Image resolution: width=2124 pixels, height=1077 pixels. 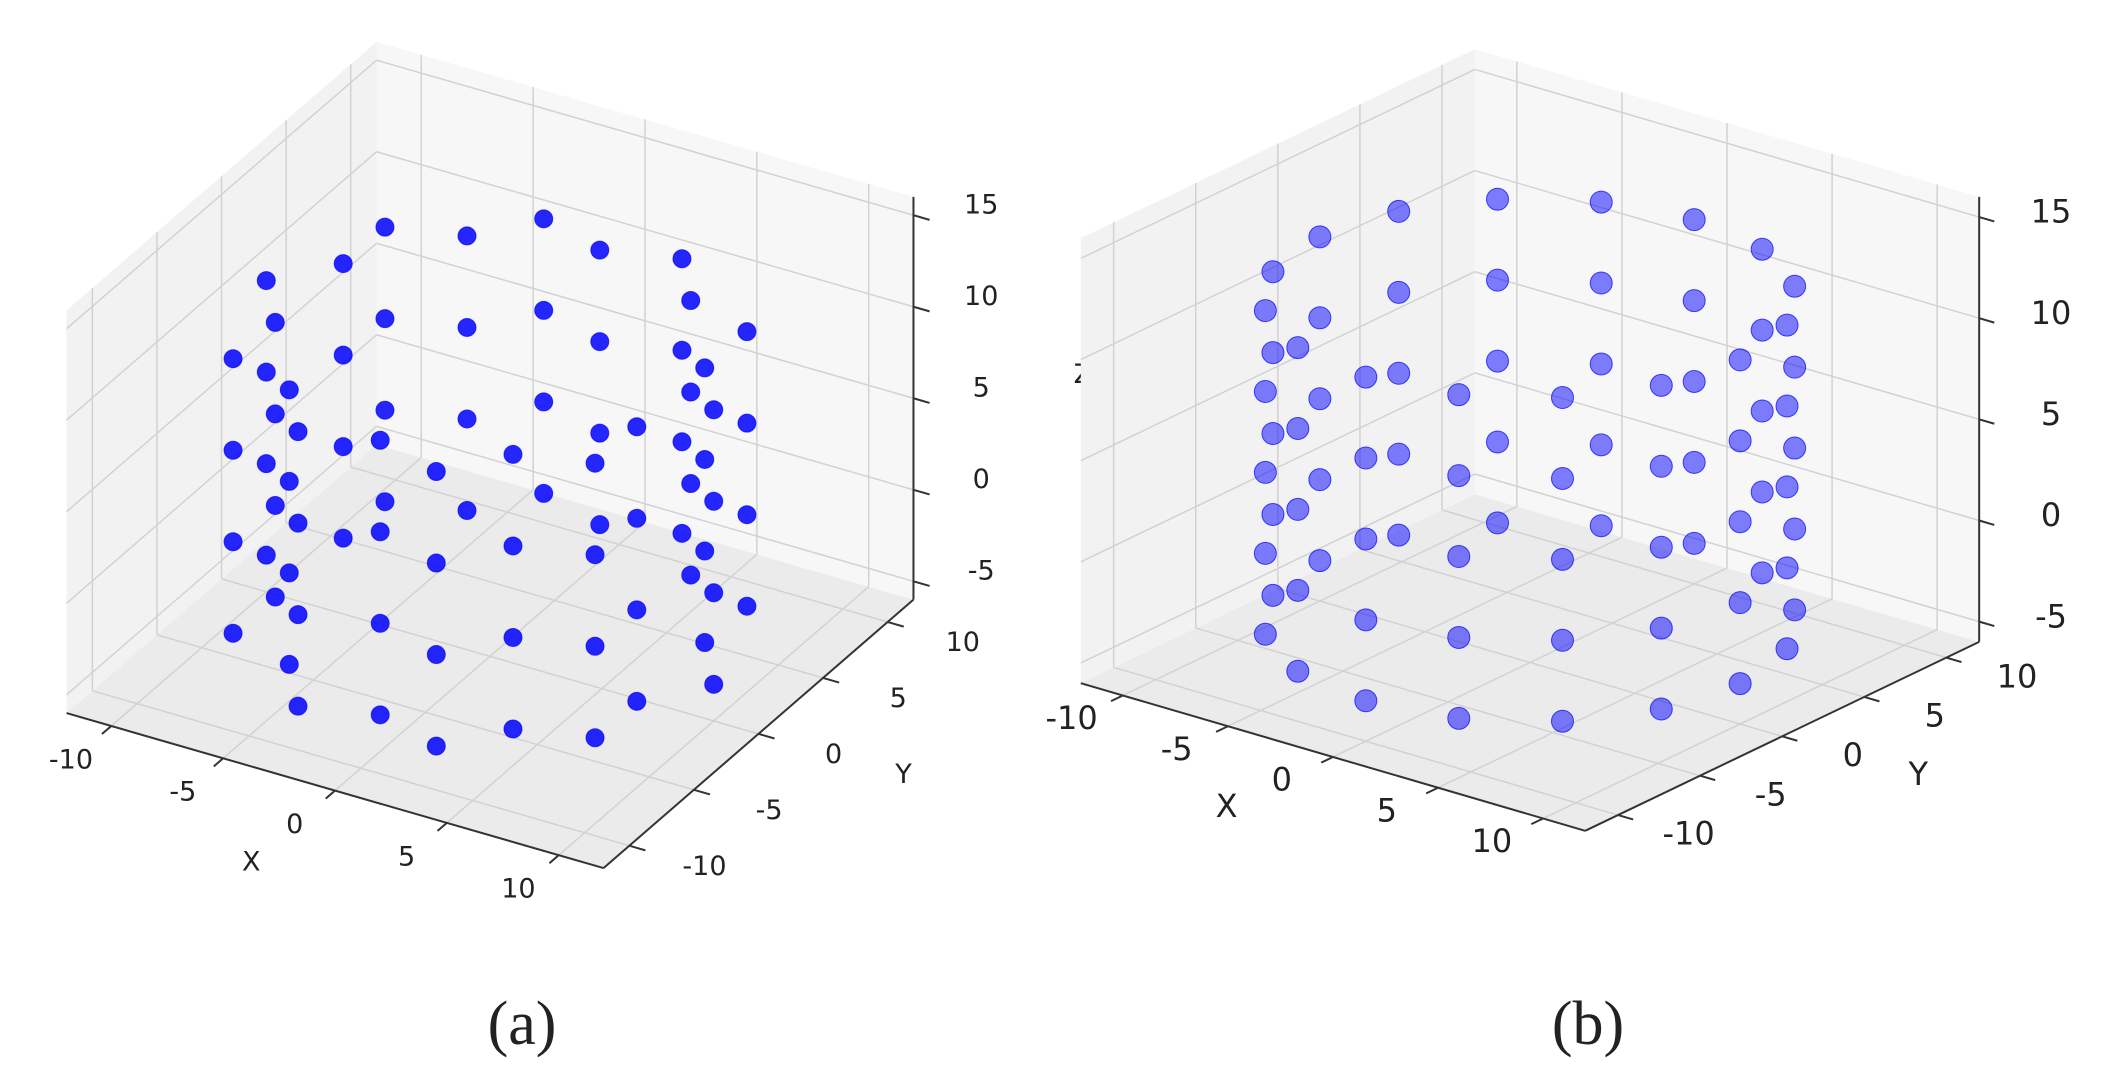 I want to click on z-tick-label: 10, so click(x=2051, y=313).